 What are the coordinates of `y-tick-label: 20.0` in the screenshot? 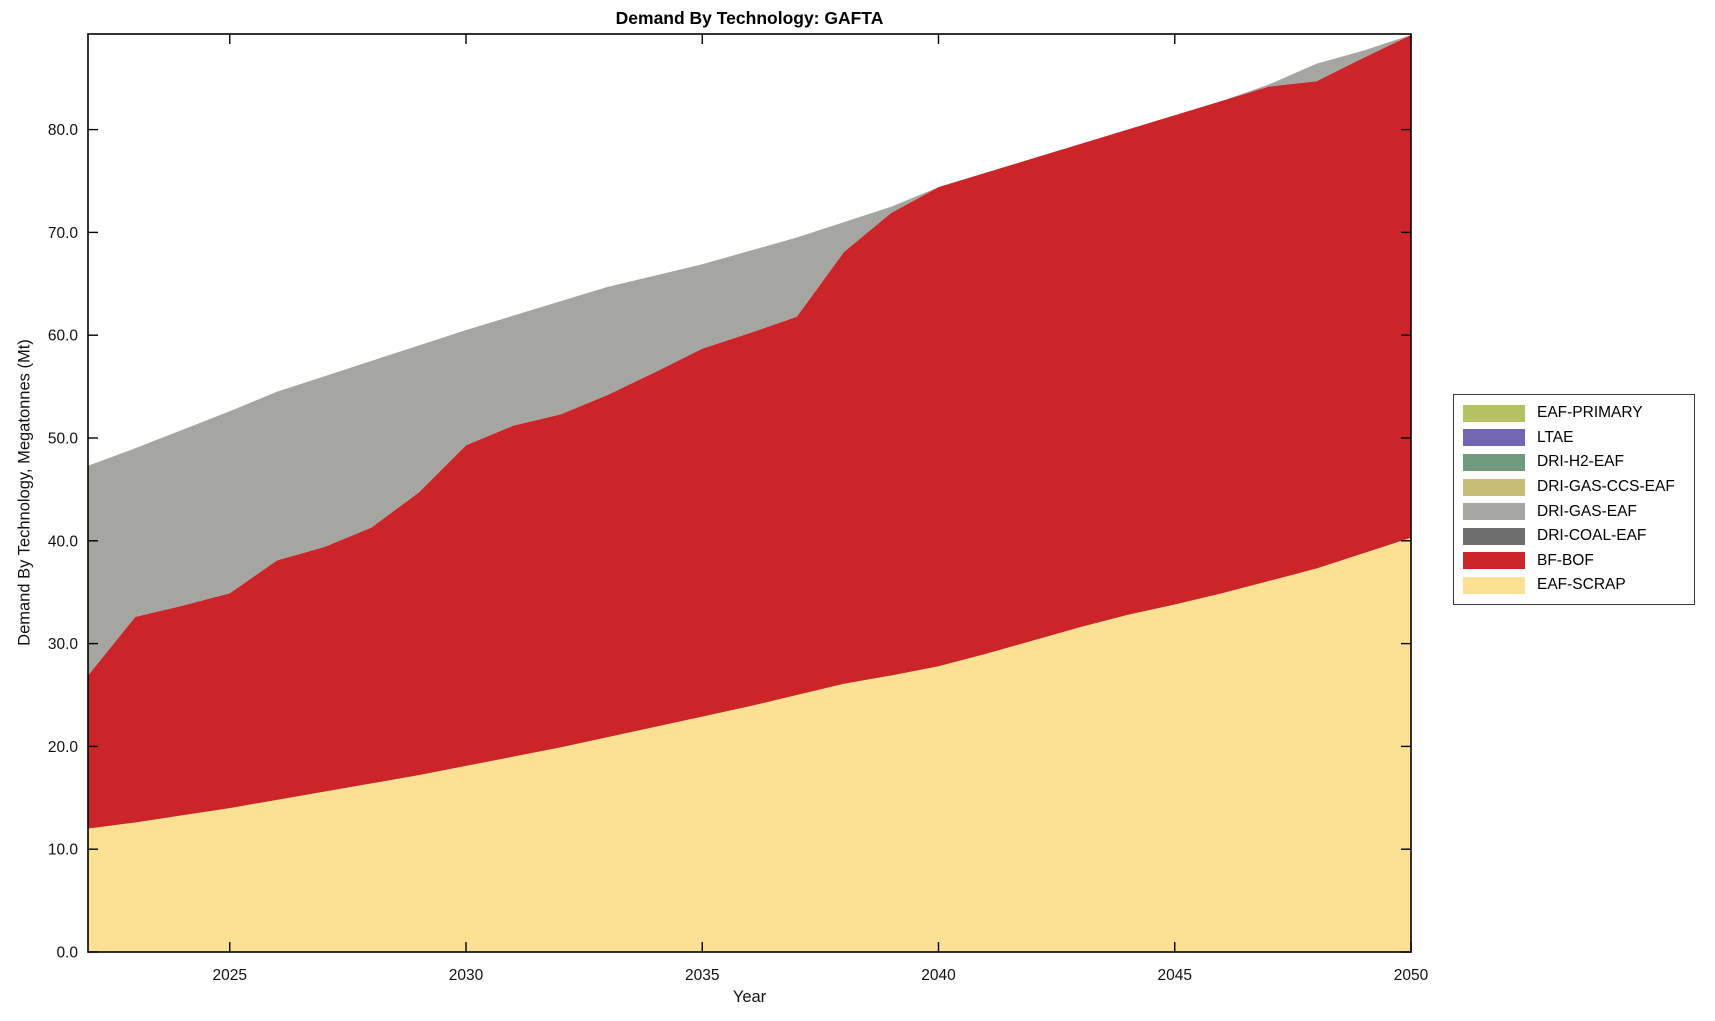 It's located at (63, 747).